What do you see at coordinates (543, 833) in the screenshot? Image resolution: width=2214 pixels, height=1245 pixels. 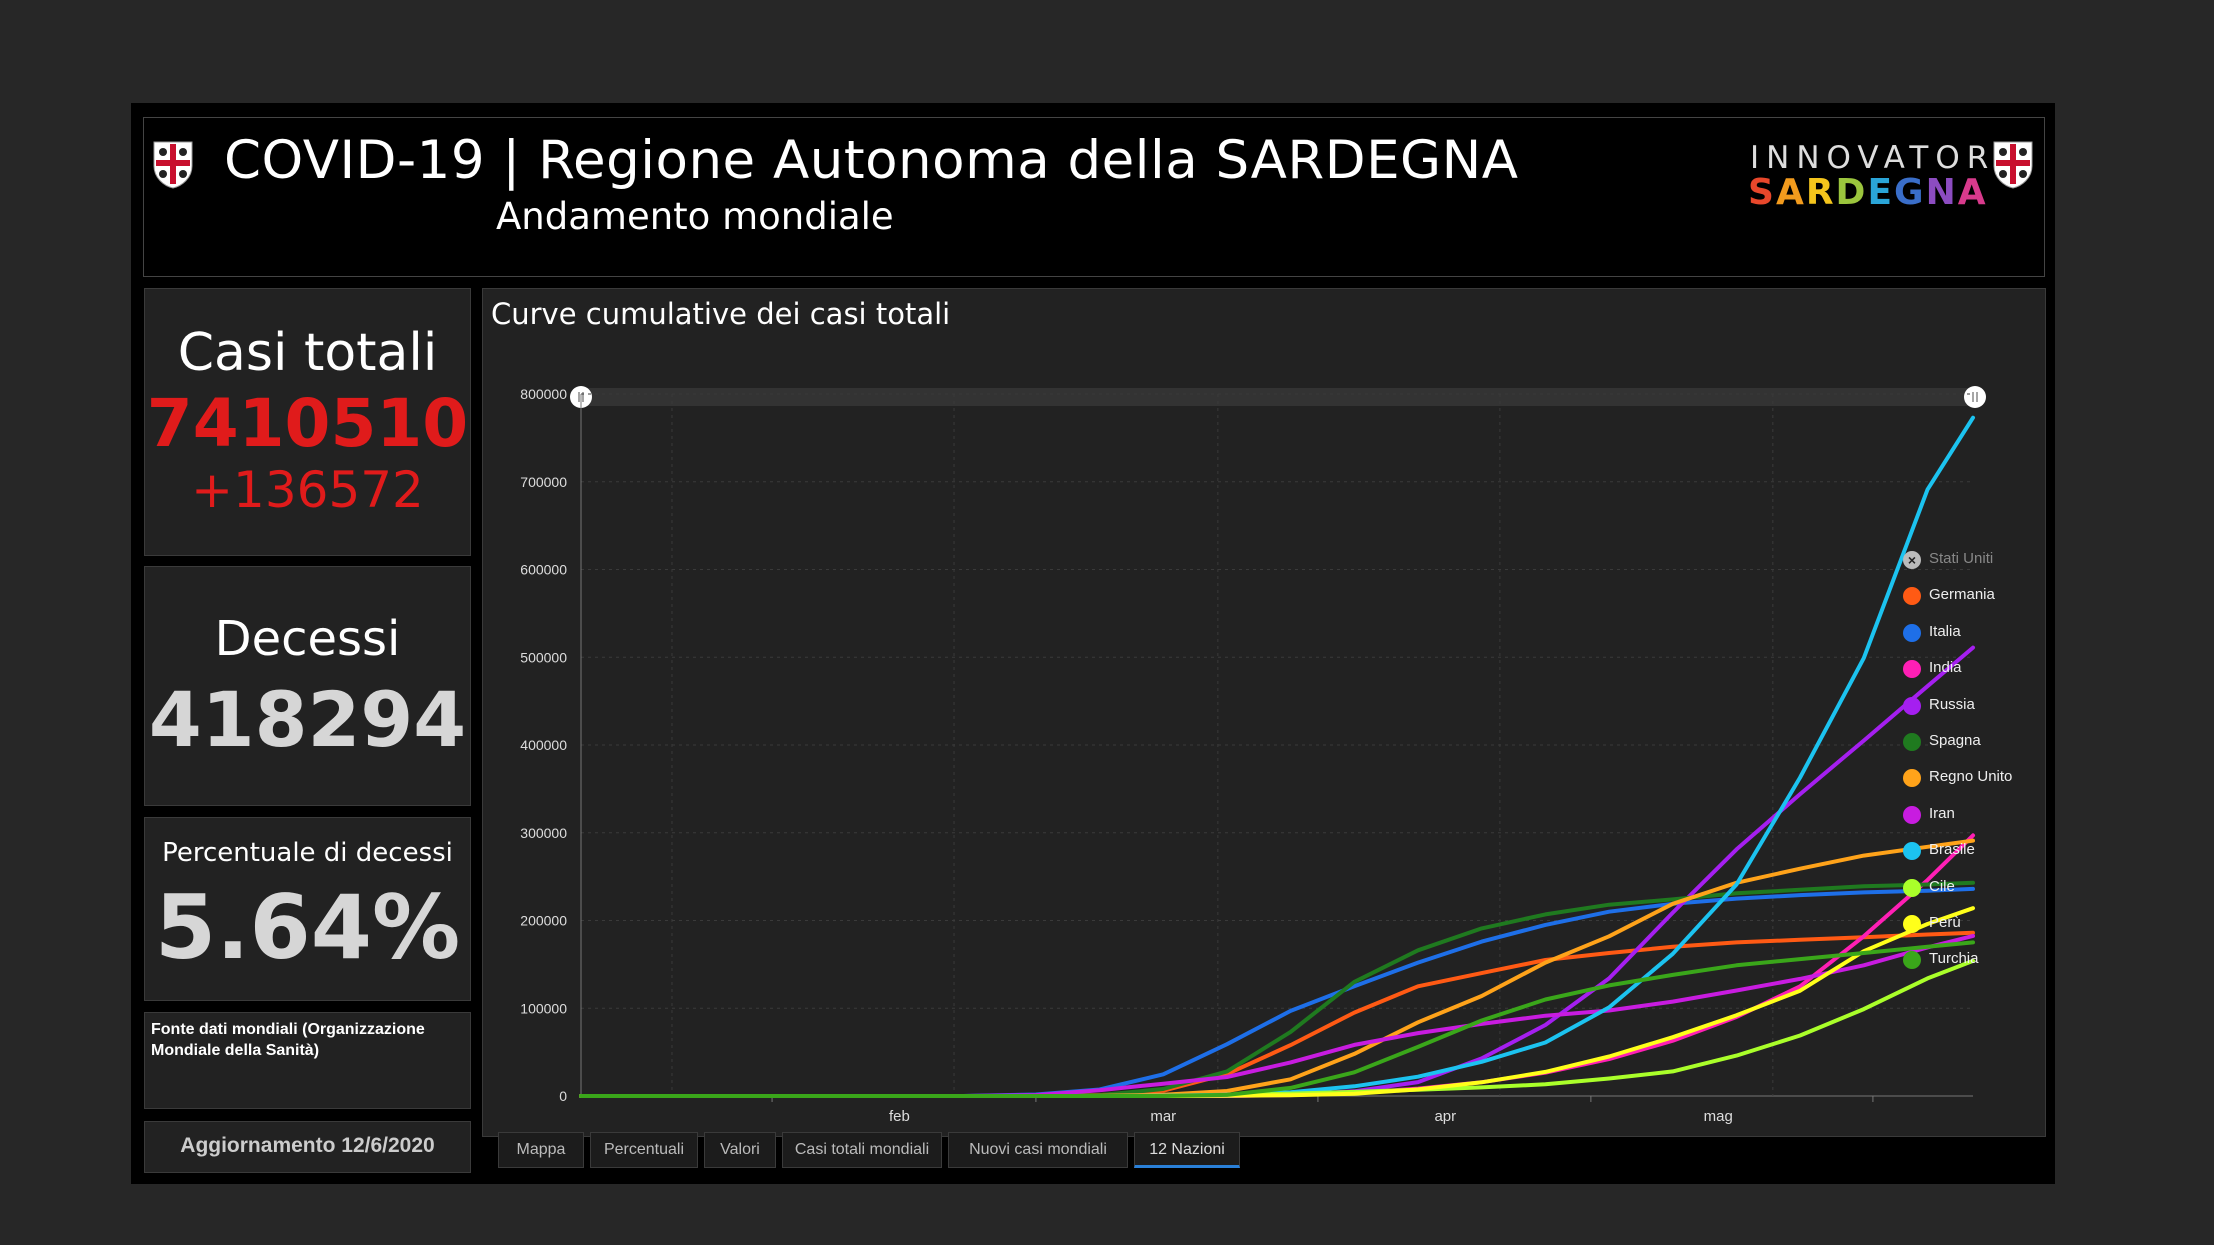 I see `y-tick-label: 300000` at bounding box center [543, 833].